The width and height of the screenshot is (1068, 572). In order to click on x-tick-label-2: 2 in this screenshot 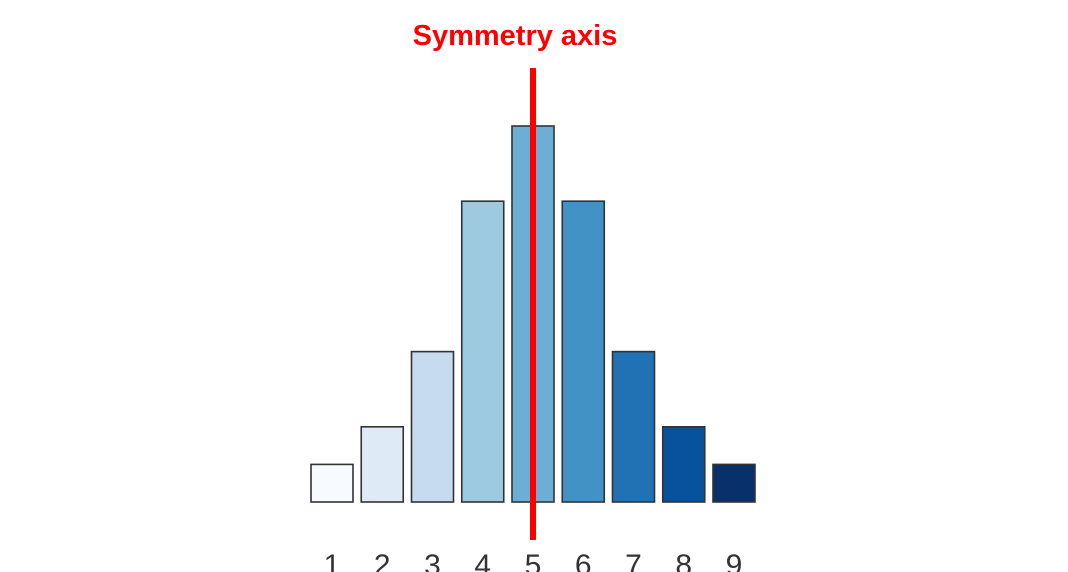, I will do `click(382, 560)`.